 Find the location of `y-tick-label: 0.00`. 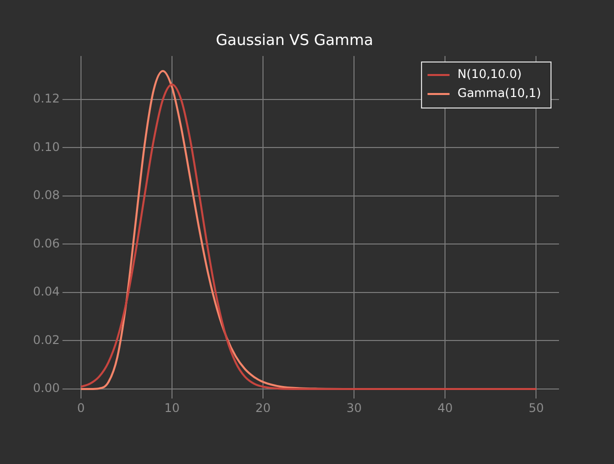

y-tick-label: 0.00 is located at coordinates (46, 388).